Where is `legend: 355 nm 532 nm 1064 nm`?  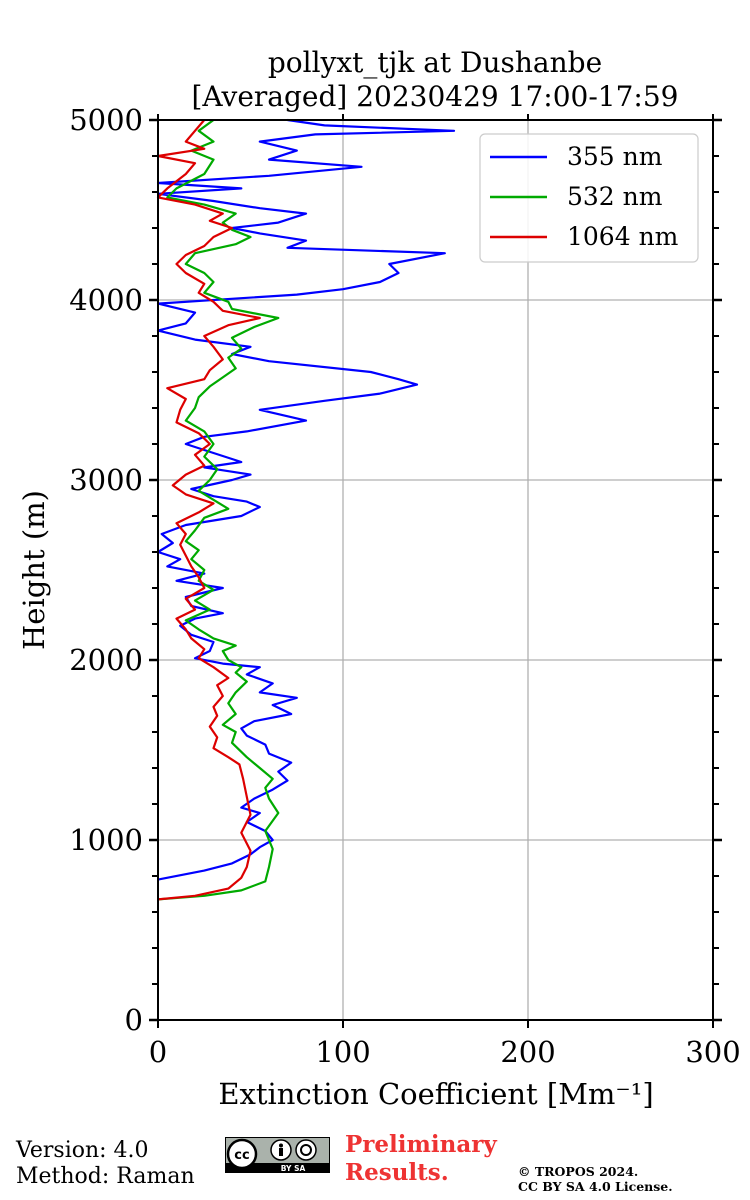 legend: 355 nm 532 nm 1064 nm is located at coordinates (589, 198).